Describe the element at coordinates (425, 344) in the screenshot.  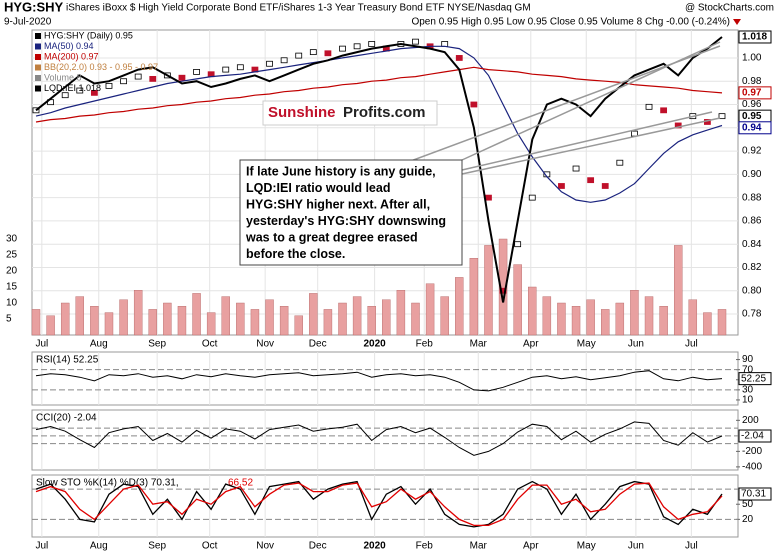
I see `x-tick-label: Feb` at that location.